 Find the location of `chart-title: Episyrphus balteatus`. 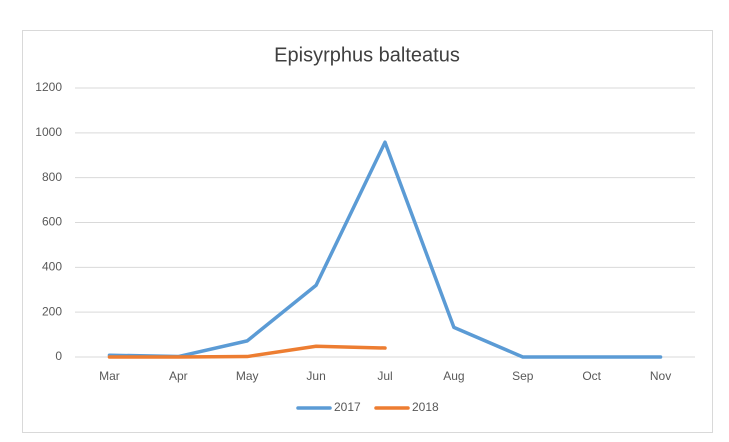

chart-title: Episyrphus balteatus is located at coordinates (367, 55).